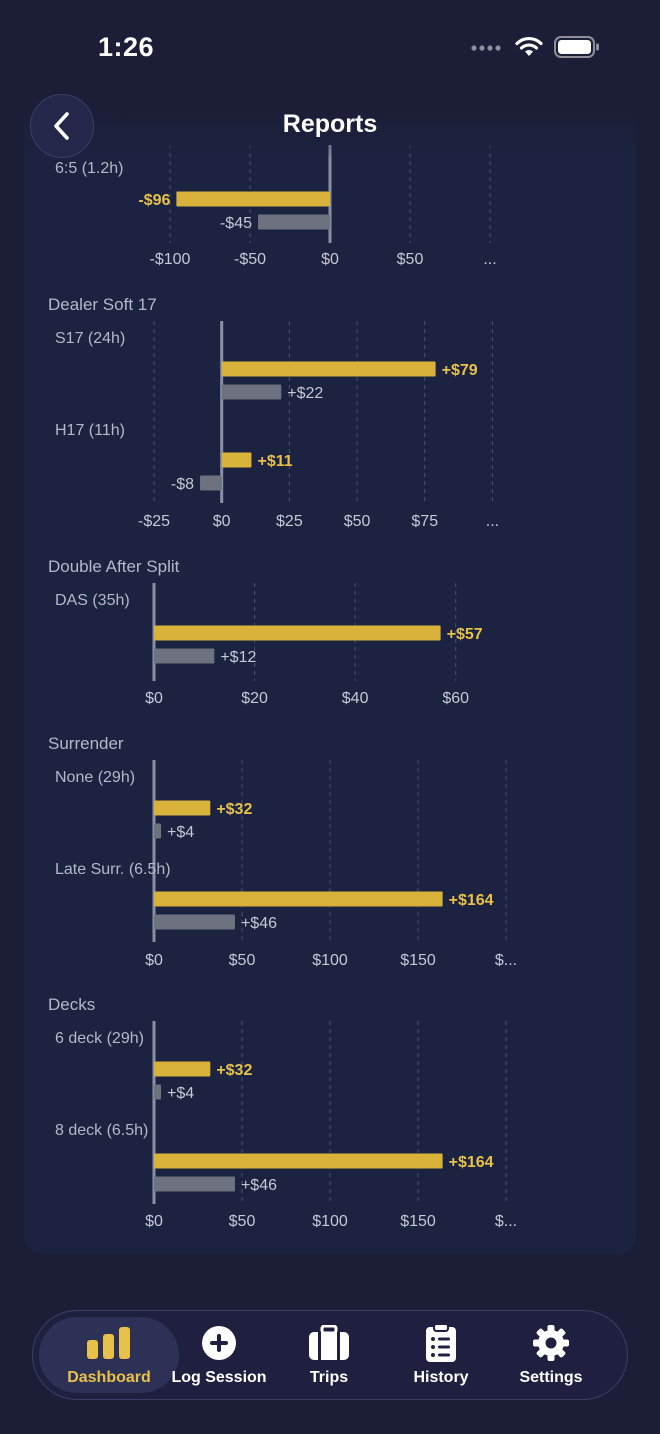 The image size is (660, 1434). I want to click on chart-tick-label: -$100, so click(170, 259).